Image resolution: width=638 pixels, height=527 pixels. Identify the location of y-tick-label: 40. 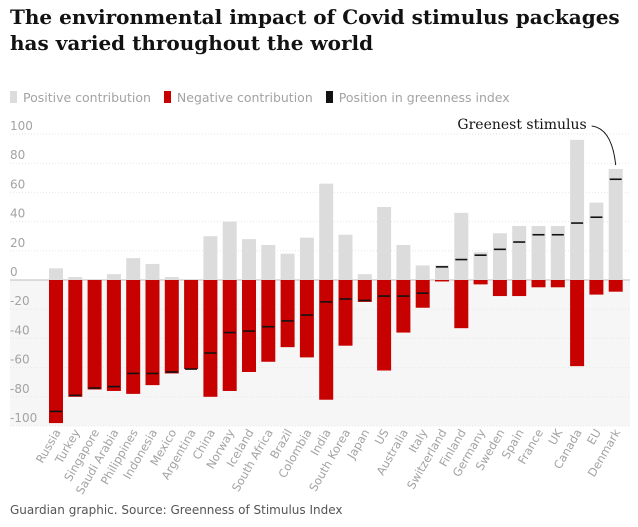
(17, 214).